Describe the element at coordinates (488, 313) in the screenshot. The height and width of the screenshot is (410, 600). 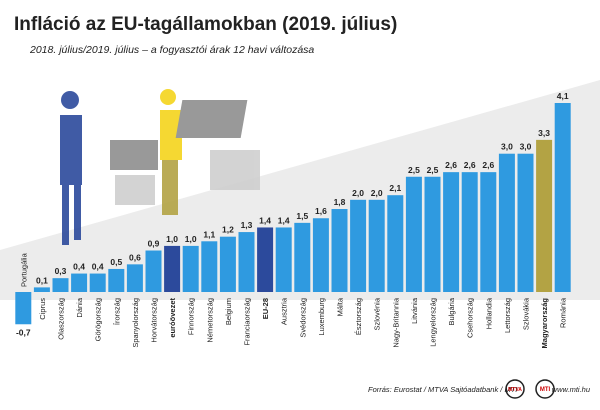
I see `category-label: Hollandia` at that location.